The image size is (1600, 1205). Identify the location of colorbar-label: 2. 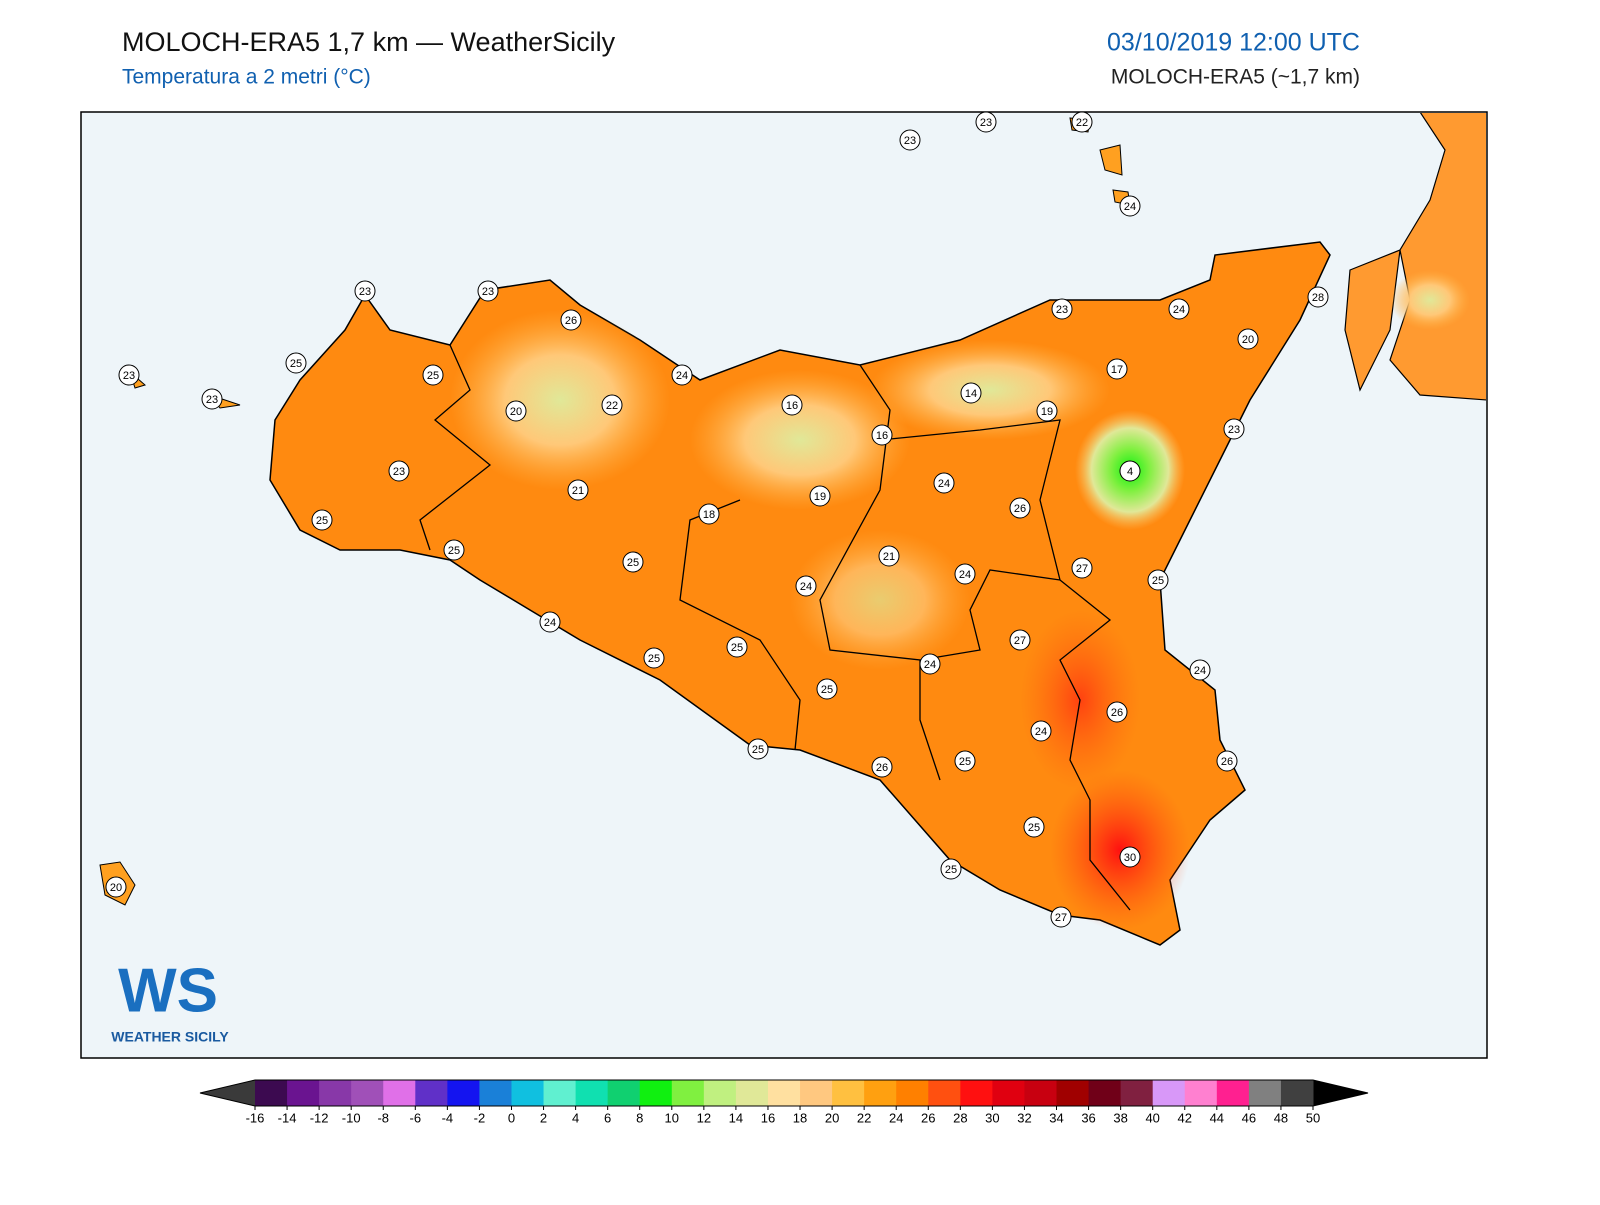
(543, 1117).